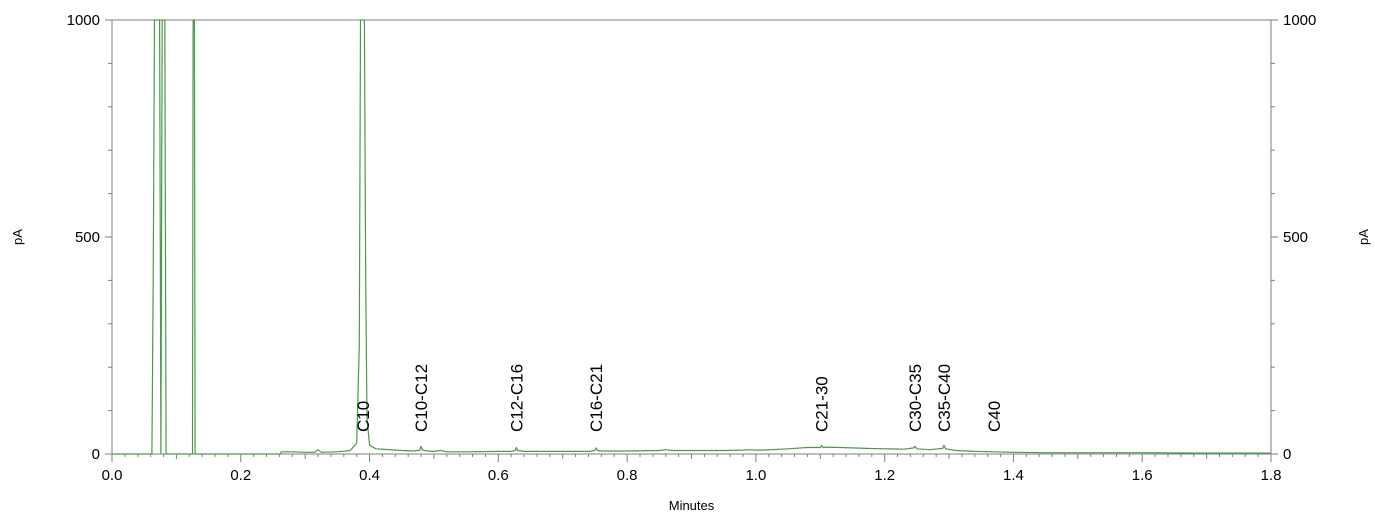 This screenshot has width=1375, height=513. I want to click on peak-label: C16-C21, so click(596, 398).